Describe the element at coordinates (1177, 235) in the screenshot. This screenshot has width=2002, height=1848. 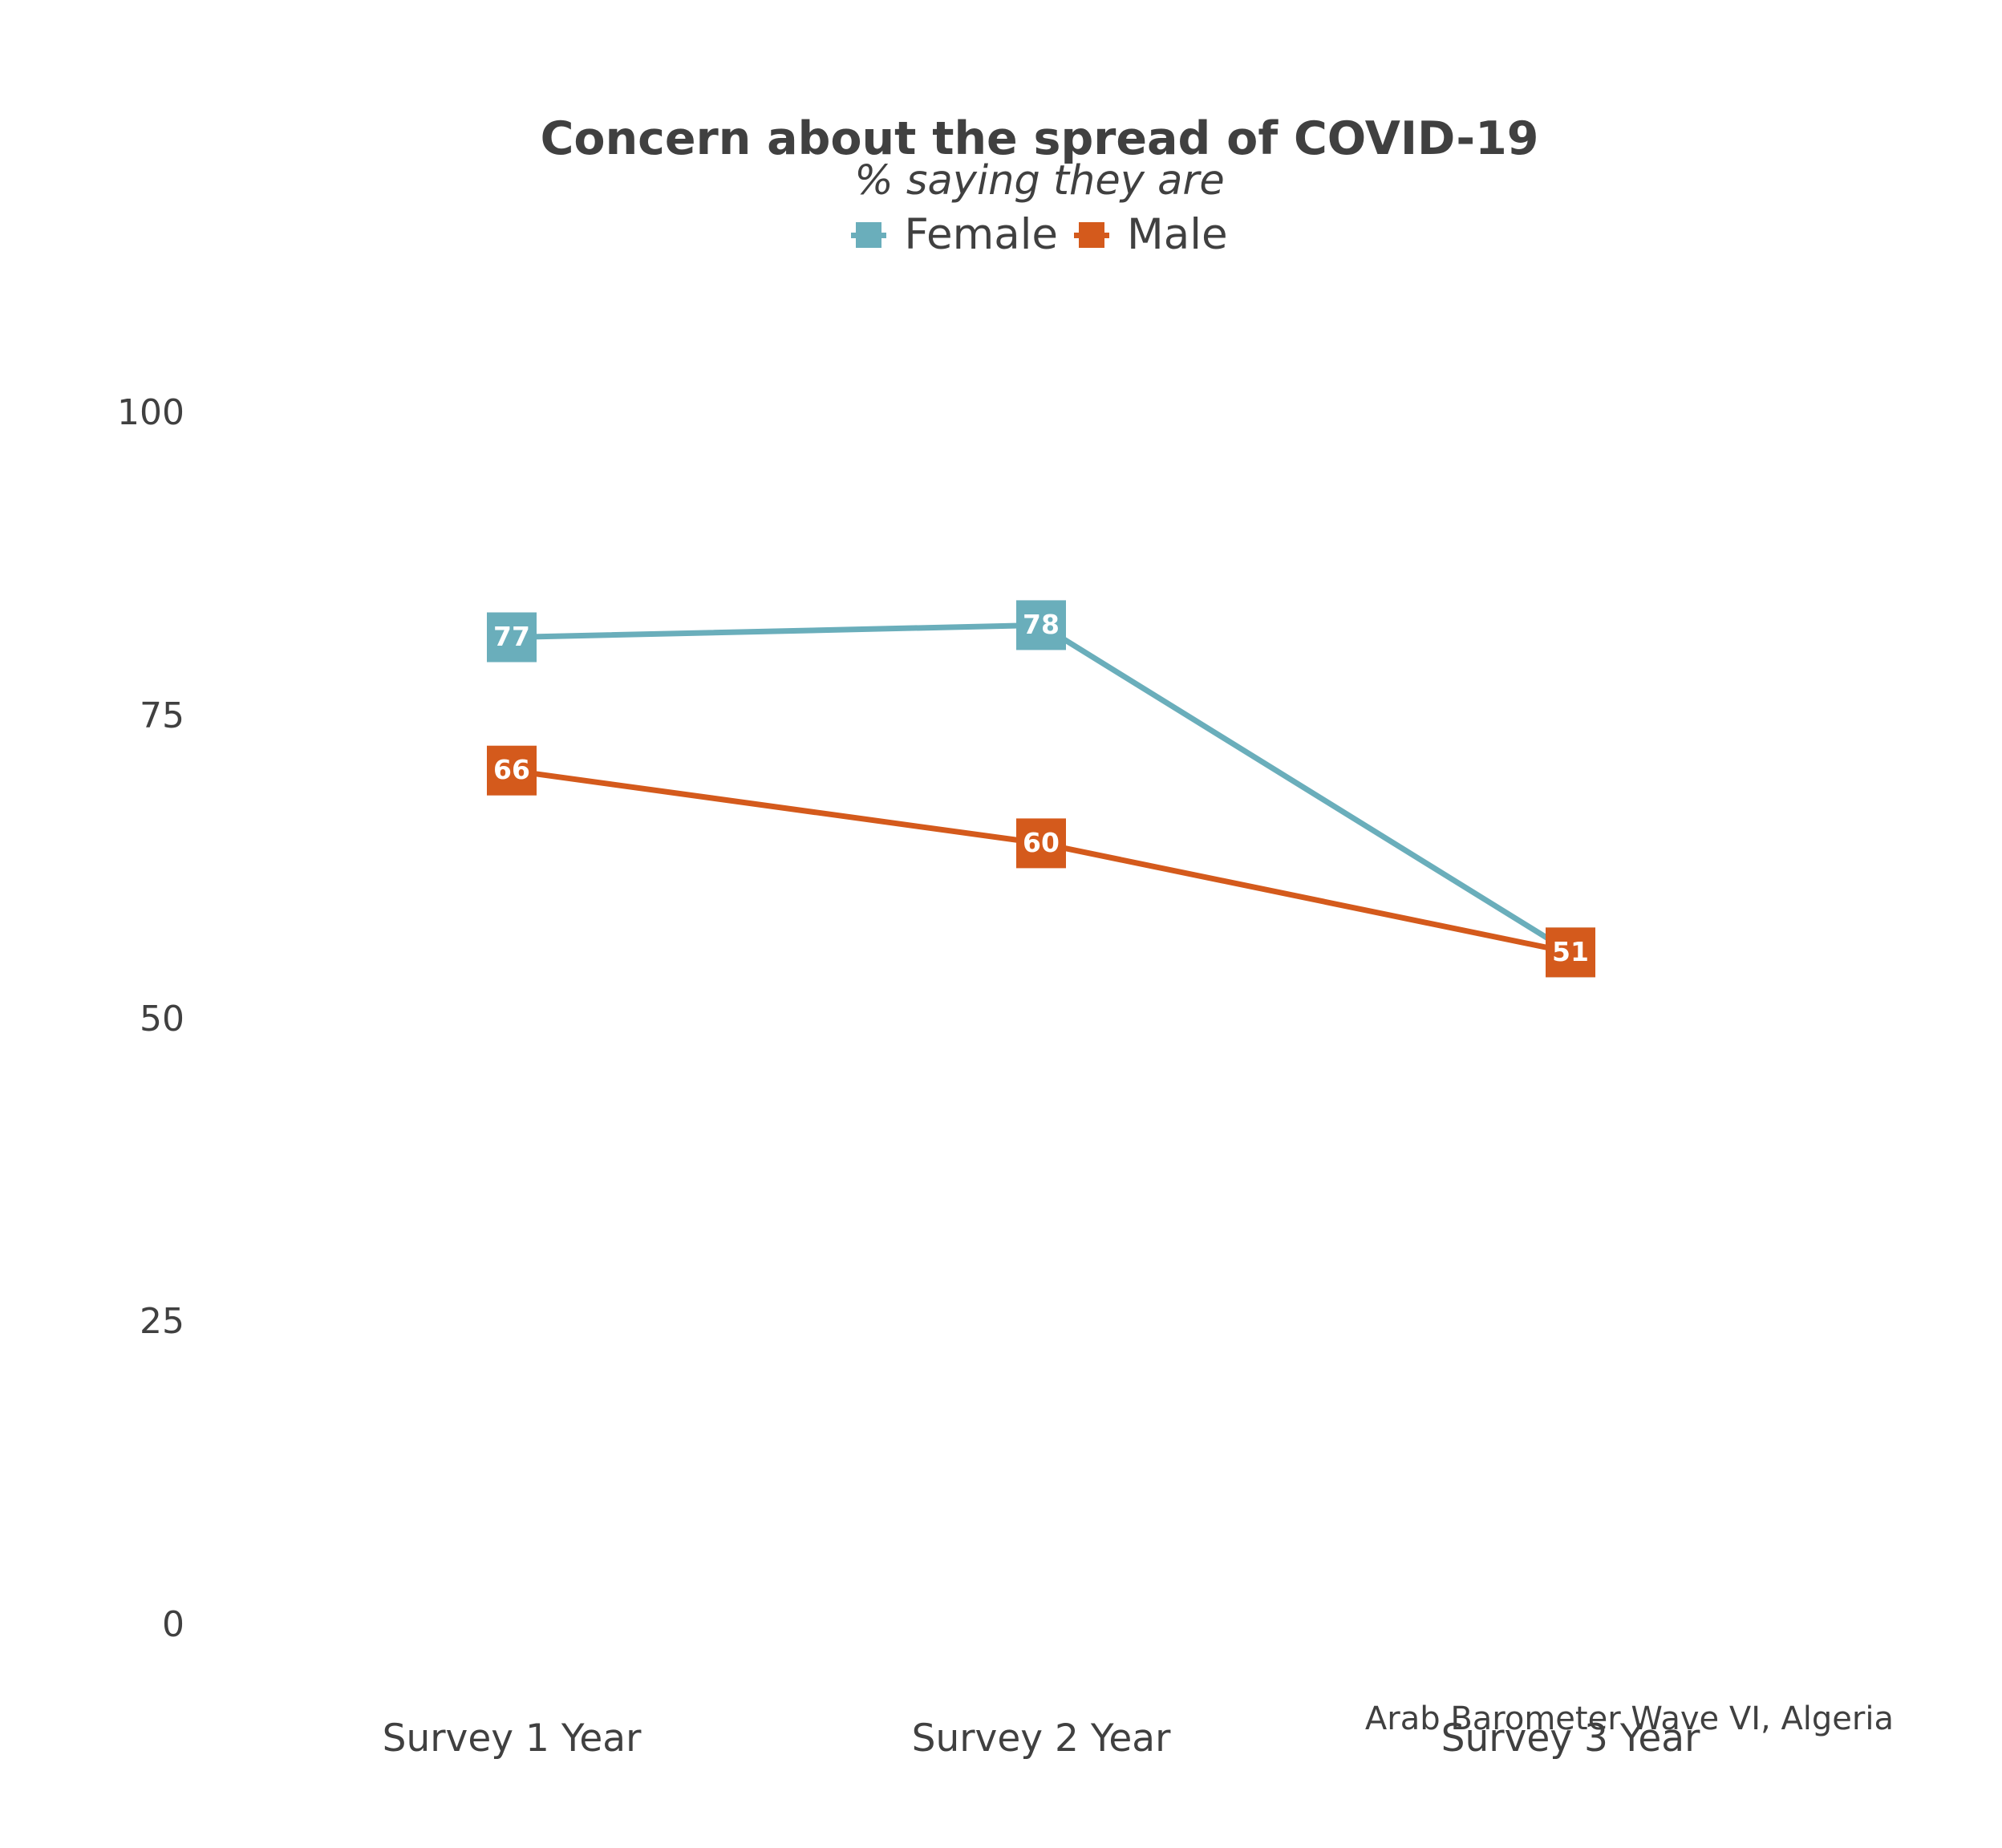
I see `legend-label-male: Male` at that location.